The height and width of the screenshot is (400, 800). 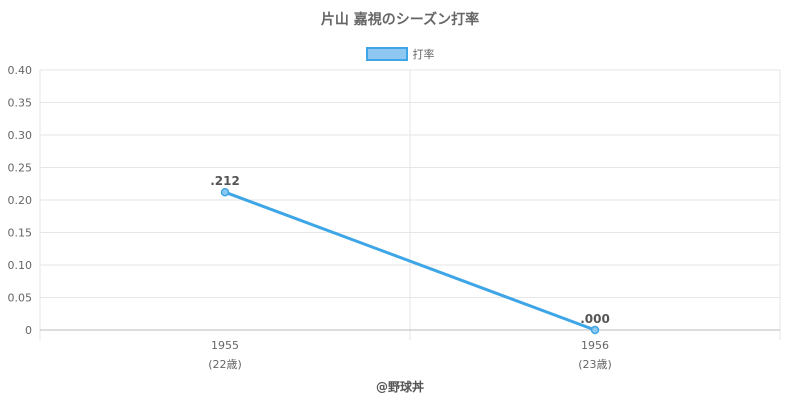 I want to click on footer-credit: @野球丼, so click(x=399, y=387).